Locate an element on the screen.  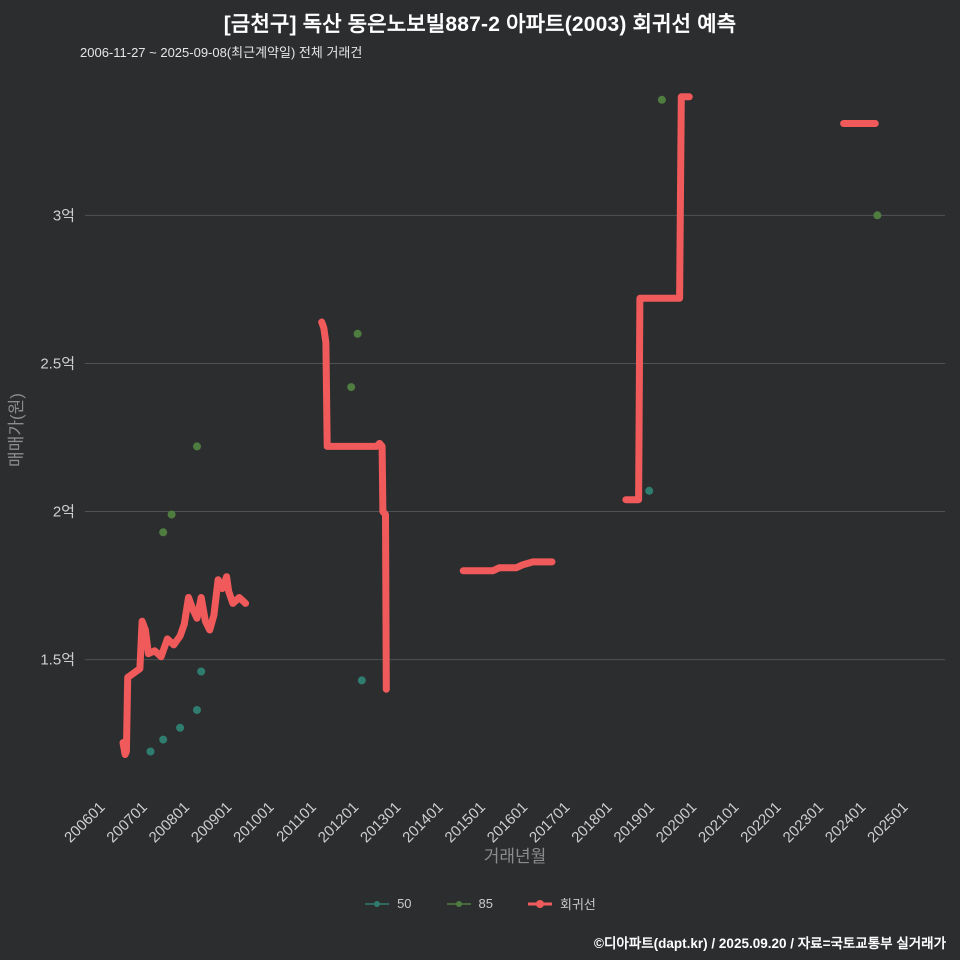
x-tick-label: 201801 is located at coordinates (591, 822).